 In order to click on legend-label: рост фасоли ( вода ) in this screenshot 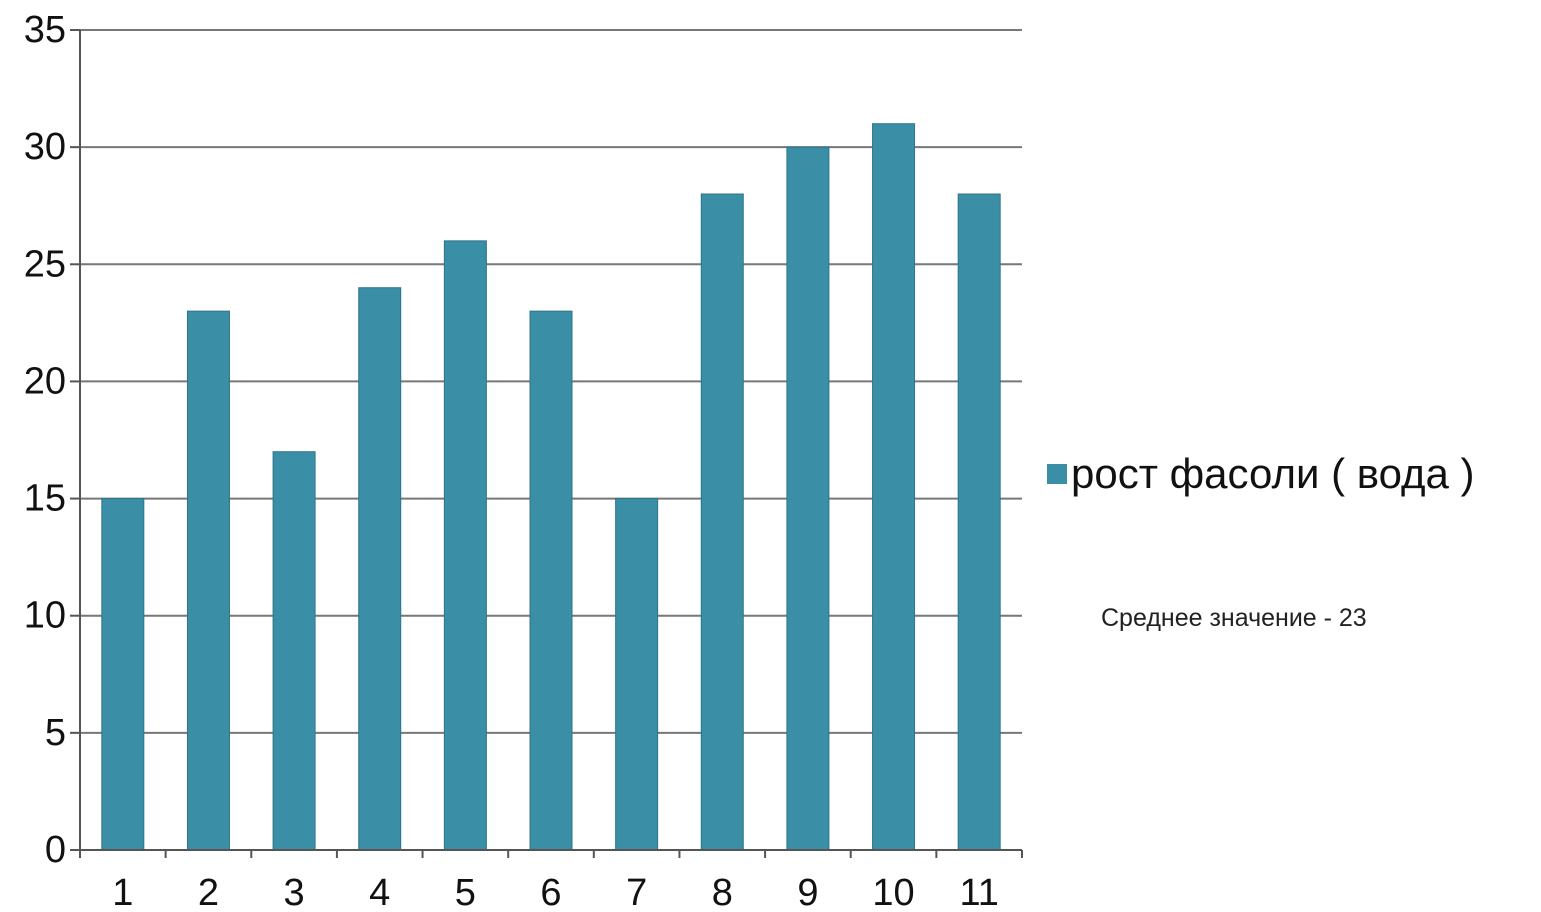, I will do `click(1273, 473)`.